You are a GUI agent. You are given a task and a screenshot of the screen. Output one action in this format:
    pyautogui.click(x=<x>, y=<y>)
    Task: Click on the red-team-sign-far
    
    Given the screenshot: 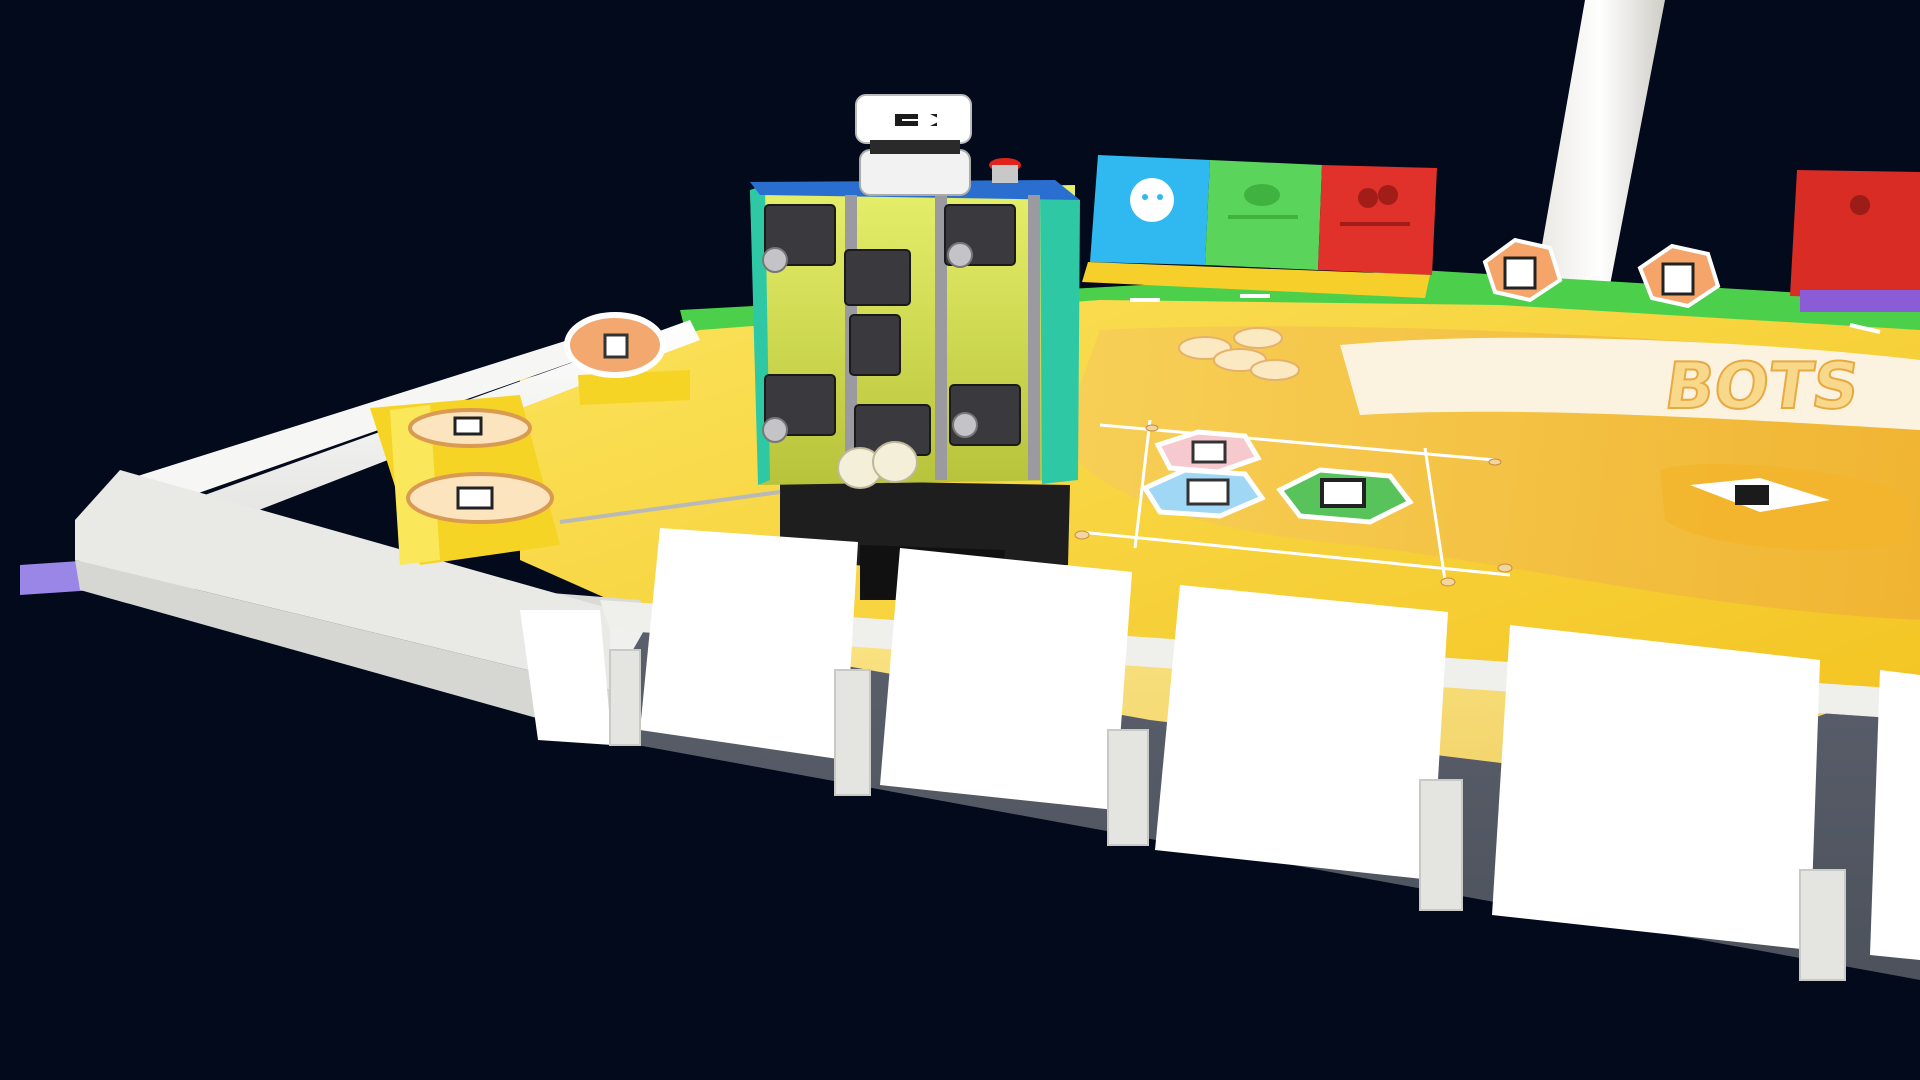 What is the action you would take?
    pyautogui.click(x=1855, y=241)
    